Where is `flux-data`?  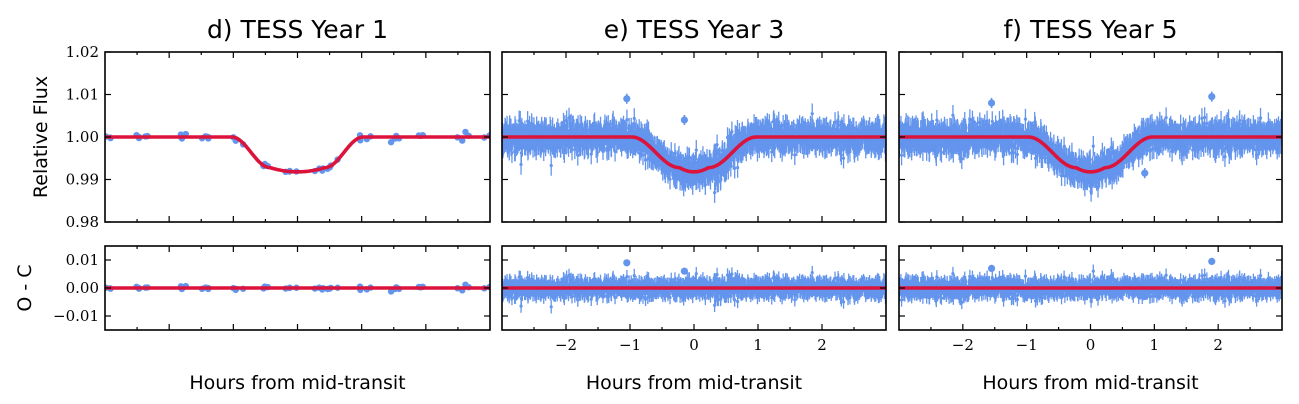
flux-data is located at coordinates (694, 148).